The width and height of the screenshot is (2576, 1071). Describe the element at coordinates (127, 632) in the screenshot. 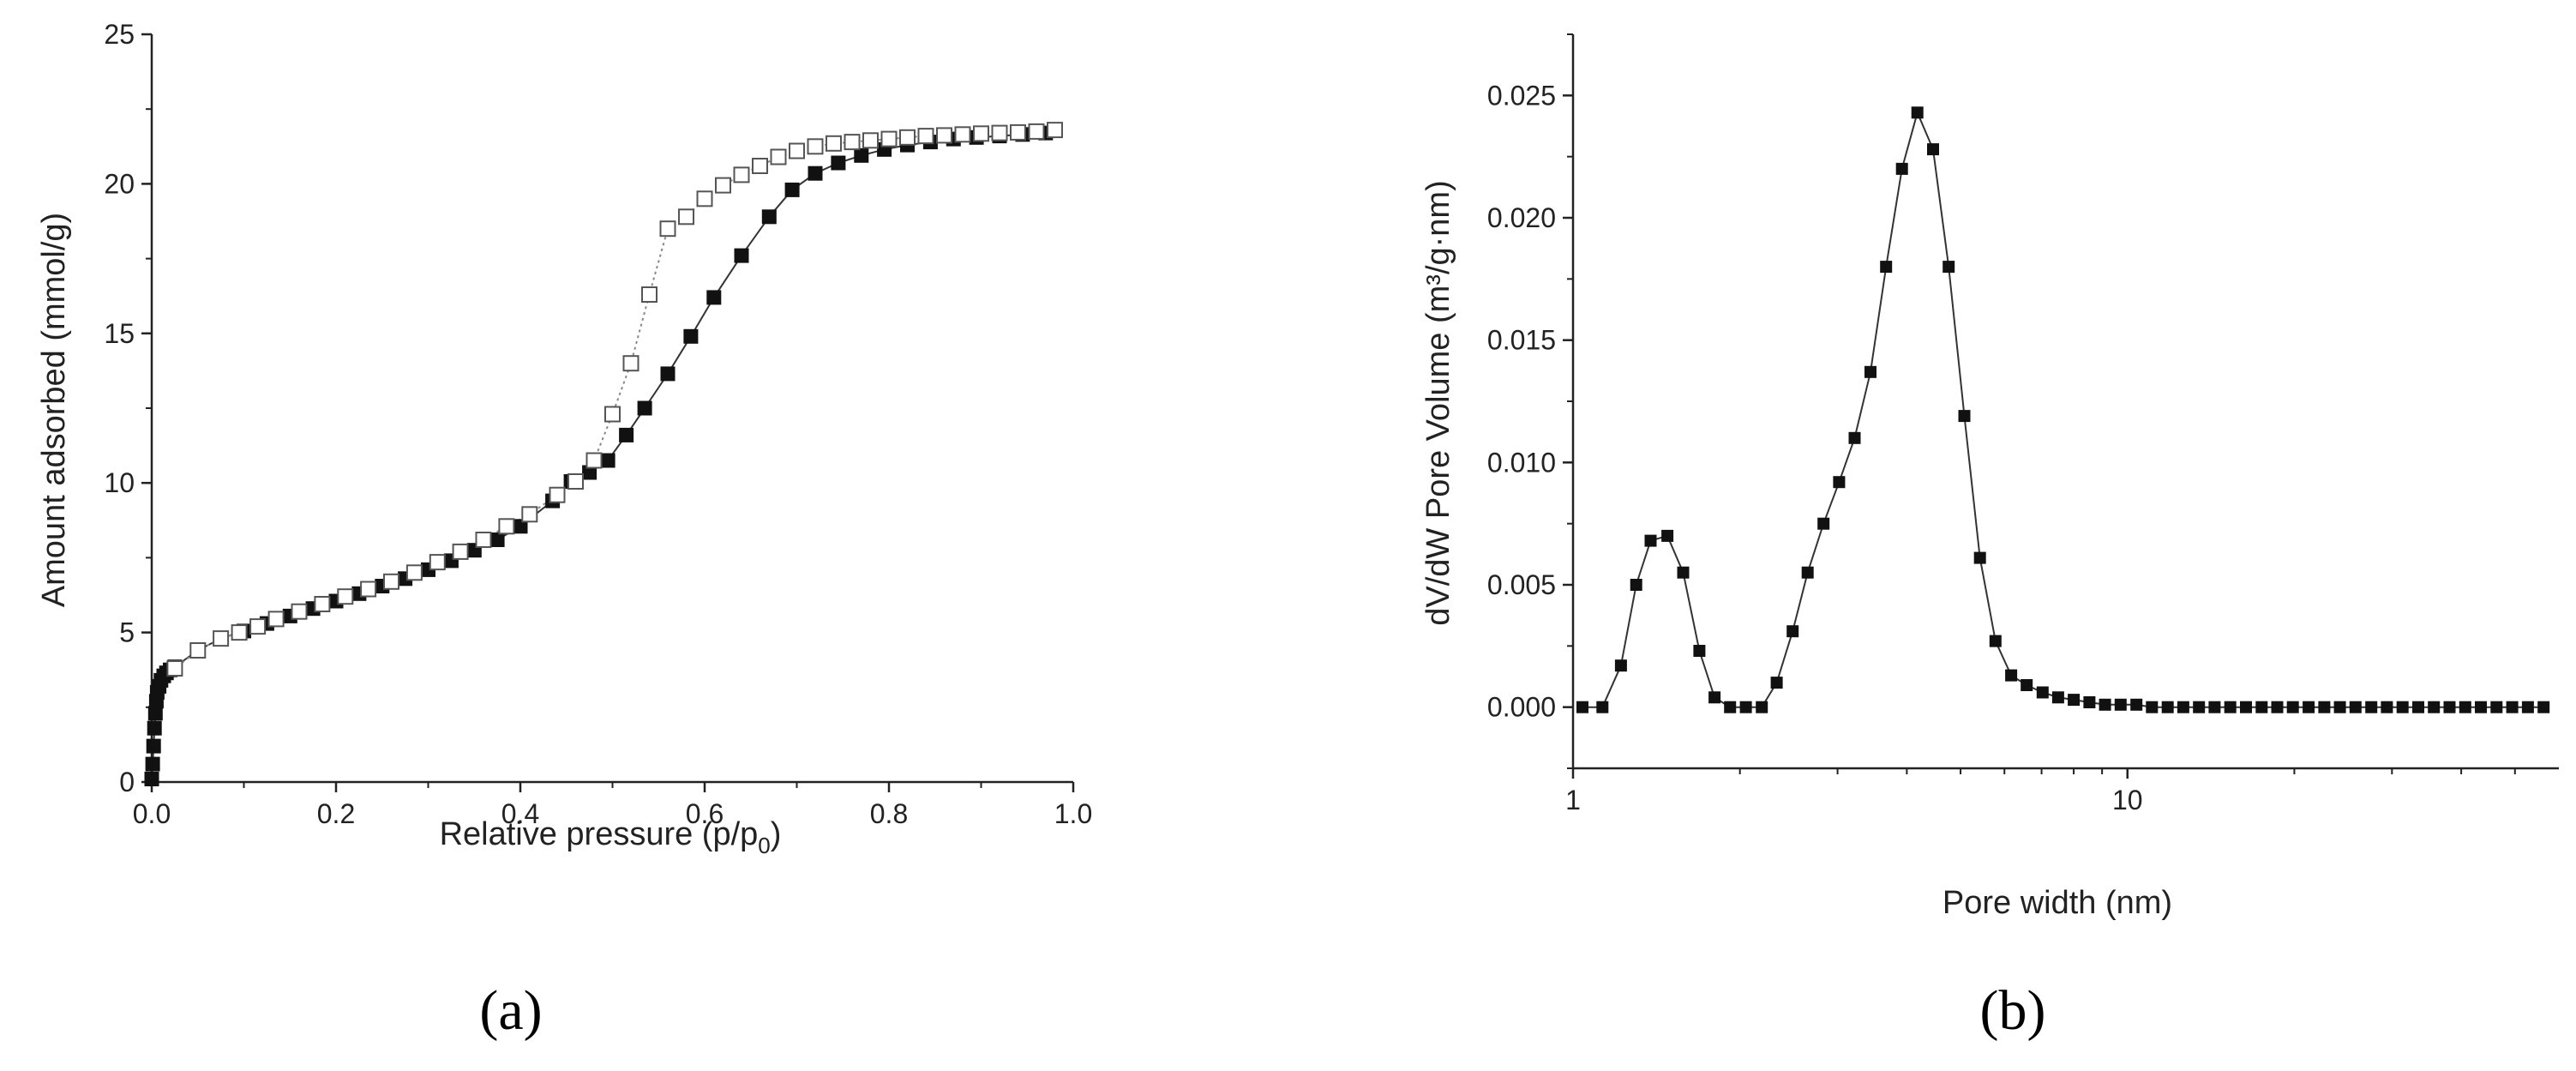

I see `panel-a-y-tick-label: 5` at that location.